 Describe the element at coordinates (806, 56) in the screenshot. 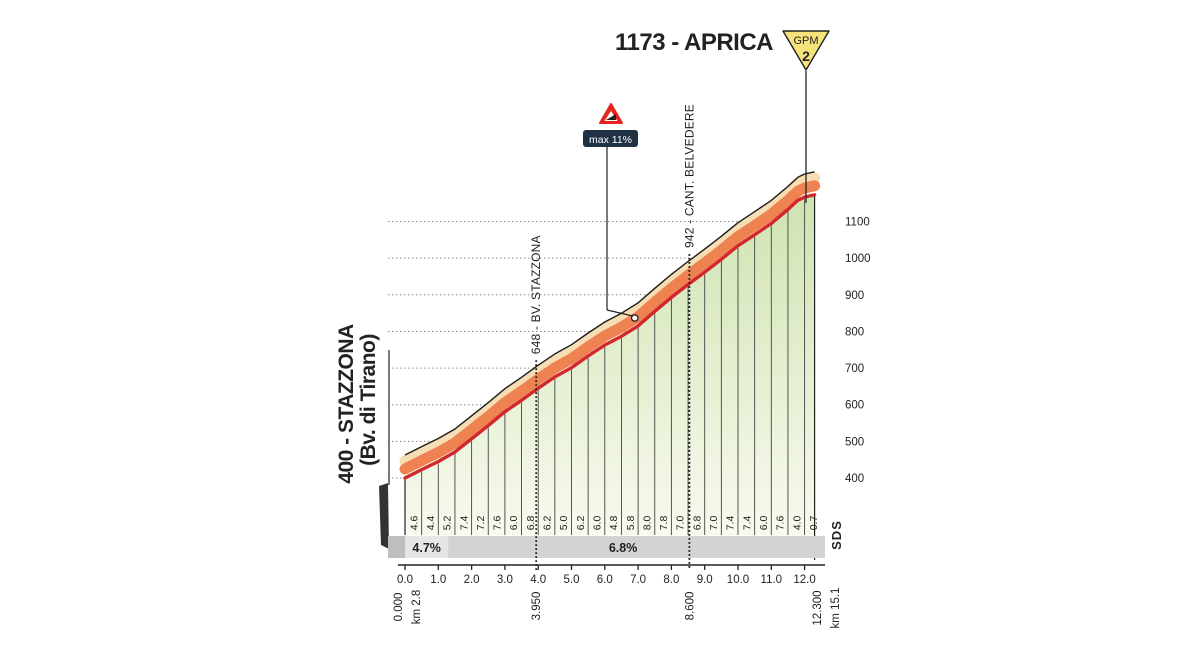

I see `gpm-category: 2` at that location.